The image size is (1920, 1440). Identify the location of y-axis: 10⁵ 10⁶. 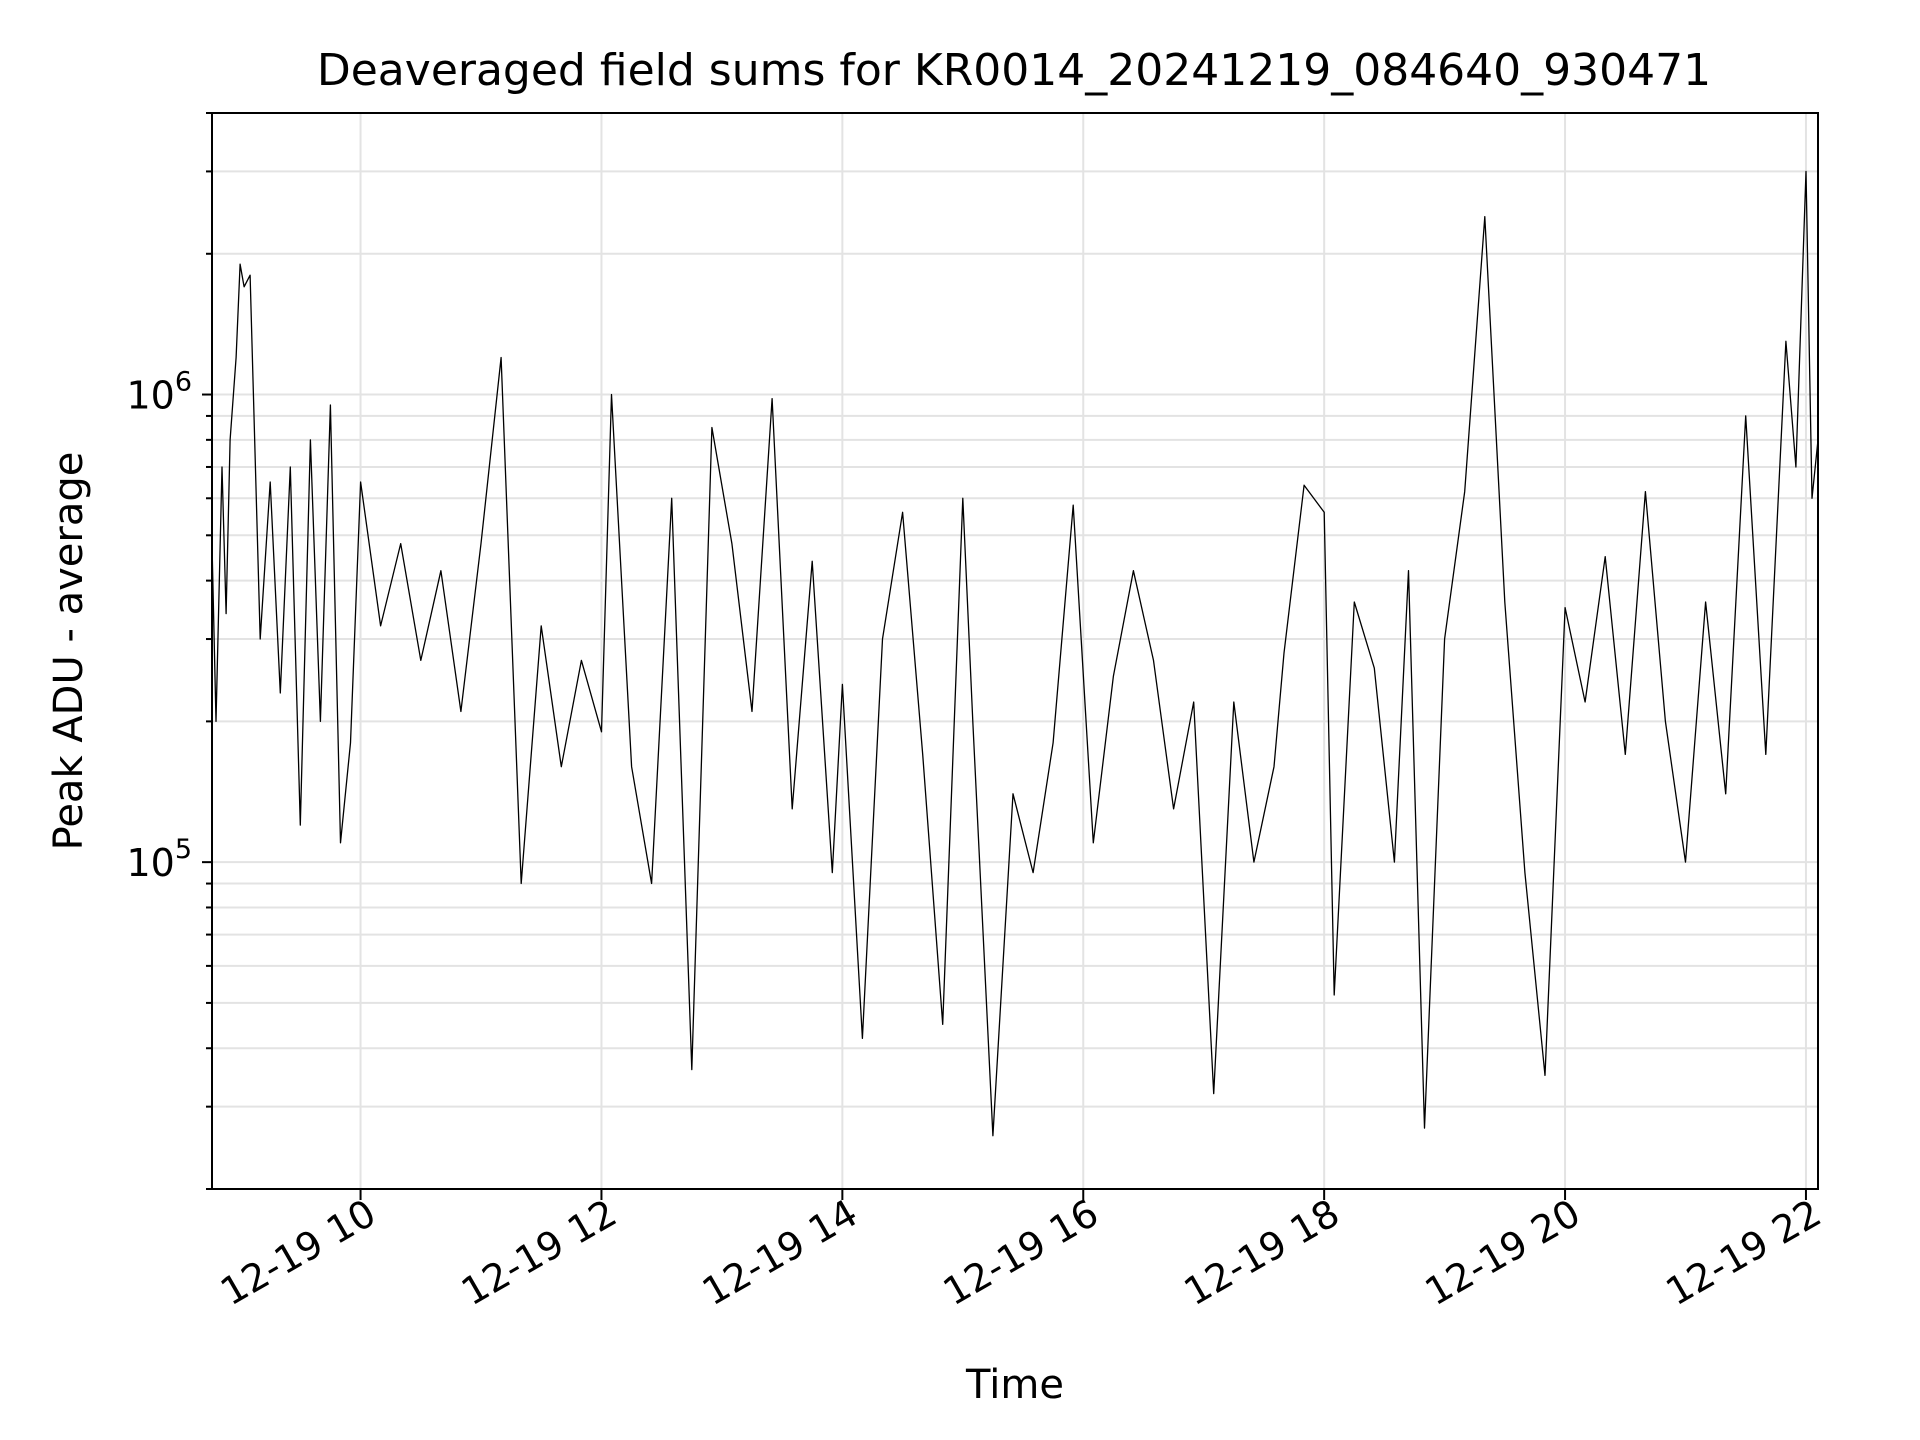
(169, 651).